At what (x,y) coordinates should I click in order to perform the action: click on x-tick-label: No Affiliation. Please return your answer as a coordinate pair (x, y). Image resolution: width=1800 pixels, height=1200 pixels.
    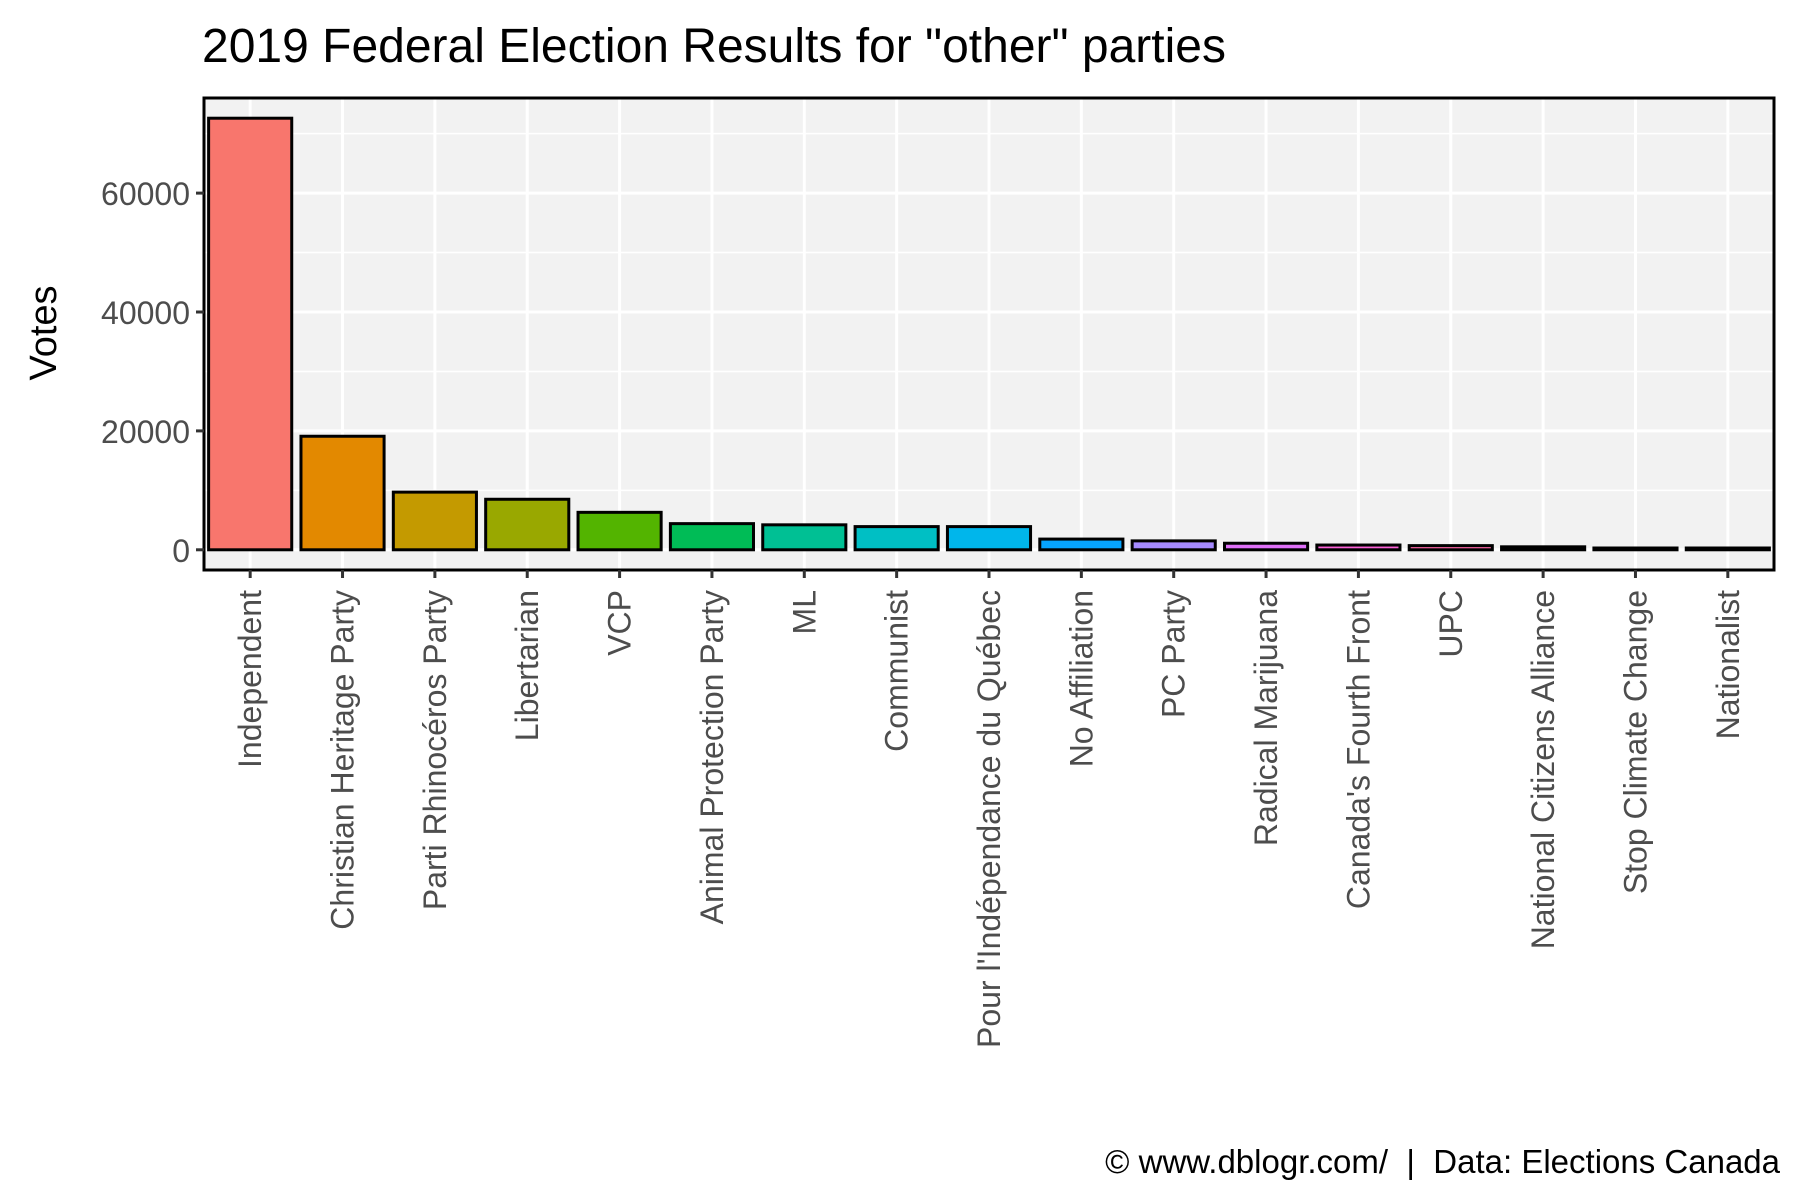
    Looking at the image, I should click on (1081, 678).